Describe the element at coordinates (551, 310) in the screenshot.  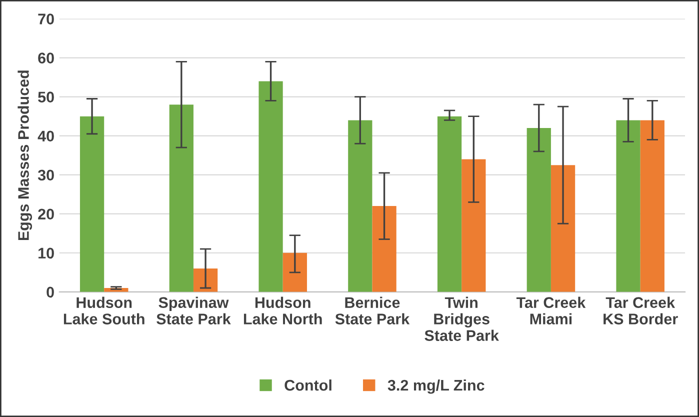
I see `x-tick-label: Tar Creek Miami` at that location.